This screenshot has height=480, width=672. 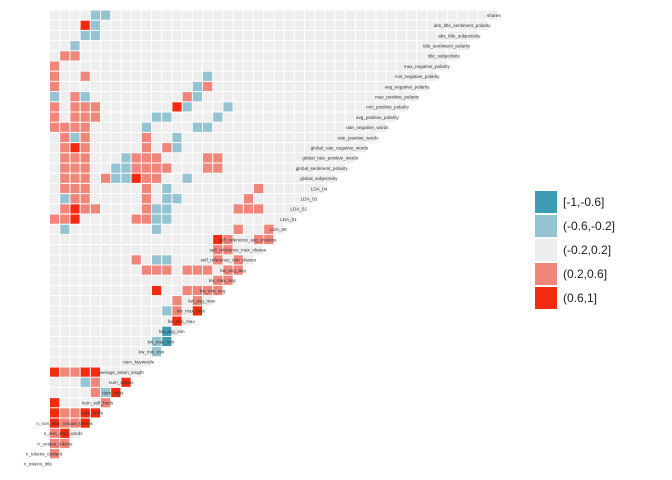 What do you see at coordinates (161, 341) in the screenshot?
I see `variable-label: kw_max_min` at bounding box center [161, 341].